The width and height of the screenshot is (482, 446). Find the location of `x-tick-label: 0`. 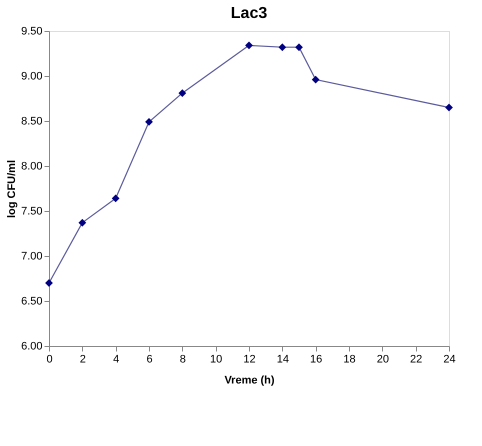

x-tick-label: 0 is located at coordinates (49, 360).